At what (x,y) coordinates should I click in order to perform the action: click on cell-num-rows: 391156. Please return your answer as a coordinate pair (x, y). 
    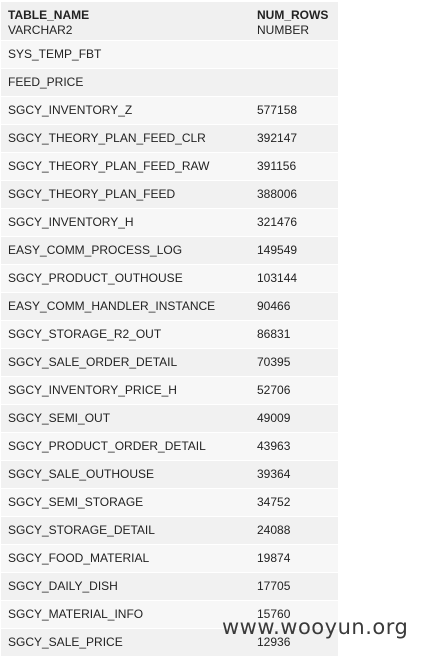
    Looking at the image, I should click on (294, 166).